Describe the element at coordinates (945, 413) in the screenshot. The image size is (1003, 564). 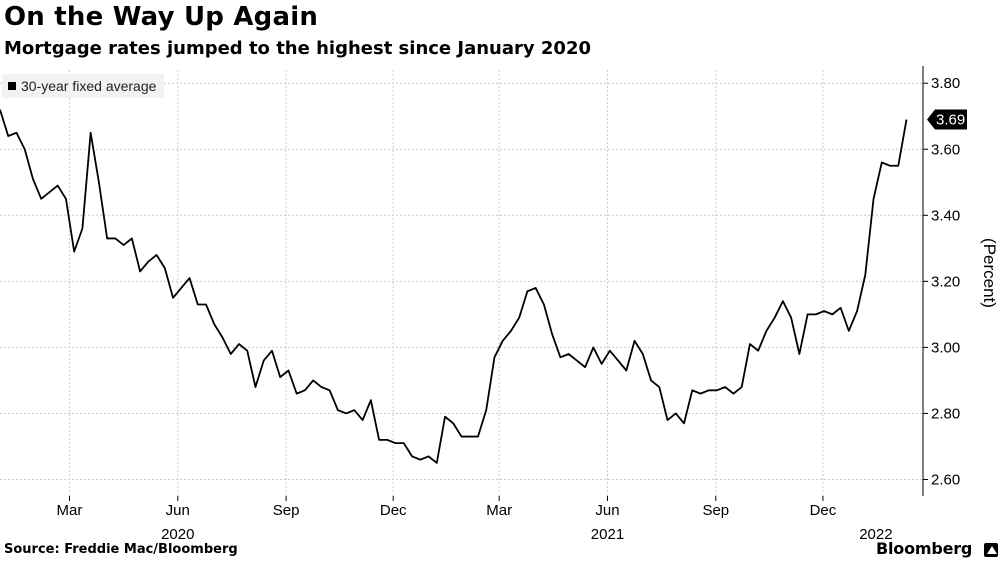
I see `y-tick-label: 2.80` at that location.